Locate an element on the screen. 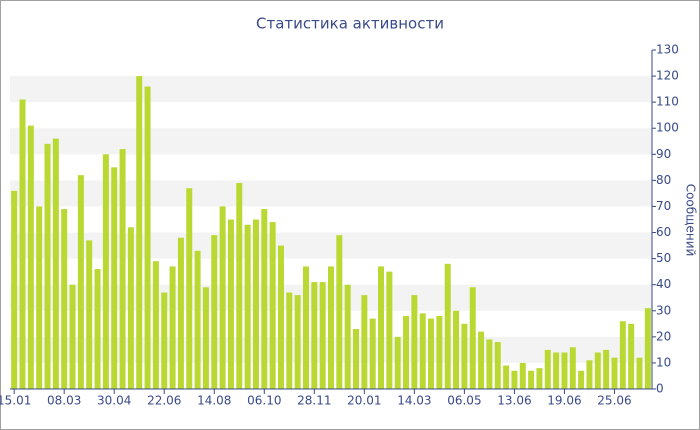  y-tick-label: 70 is located at coordinates (663, 206).